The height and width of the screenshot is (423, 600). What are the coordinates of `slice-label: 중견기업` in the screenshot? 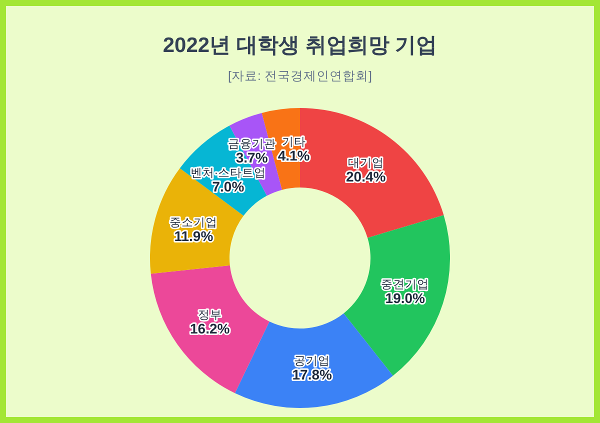 It's located at (405, 285).